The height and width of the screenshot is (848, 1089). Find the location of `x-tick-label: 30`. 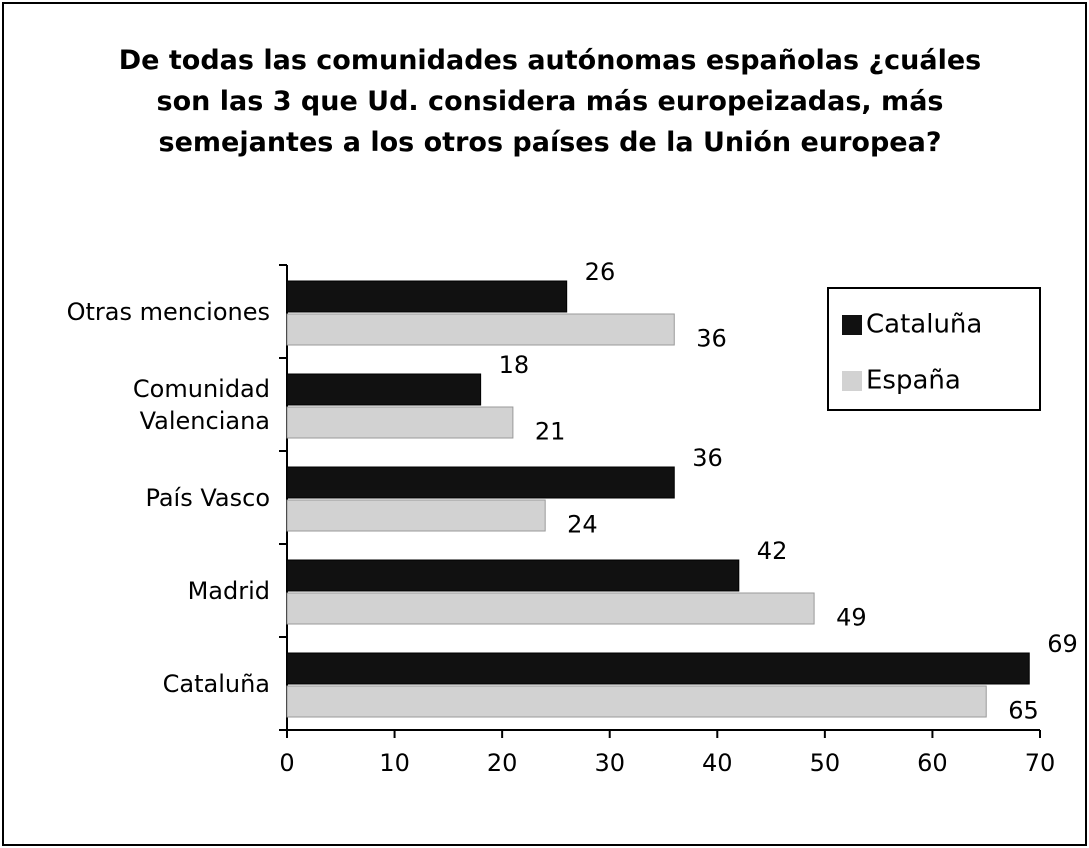

x-tick-label: 30 is located at coordinates (609, 763).